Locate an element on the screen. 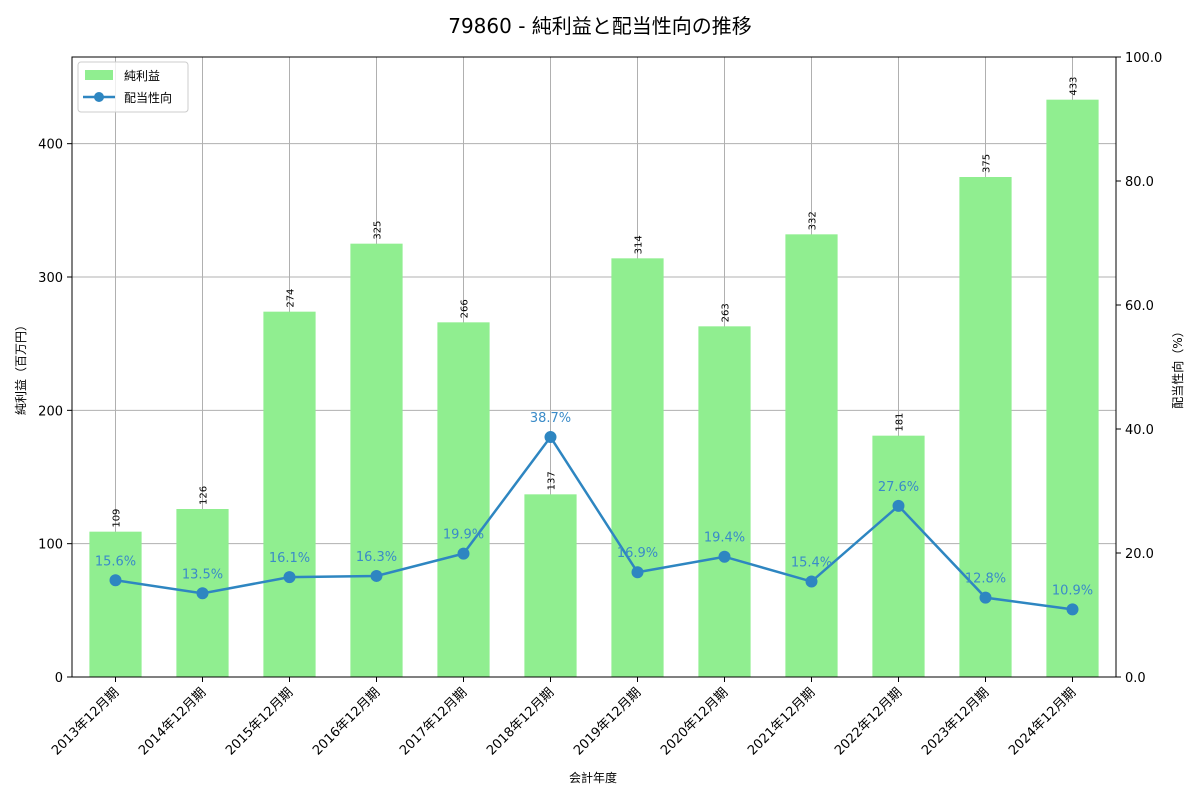 The image size is (1200, 800). legend-bar-swatch is located at coordinates (99, 75).